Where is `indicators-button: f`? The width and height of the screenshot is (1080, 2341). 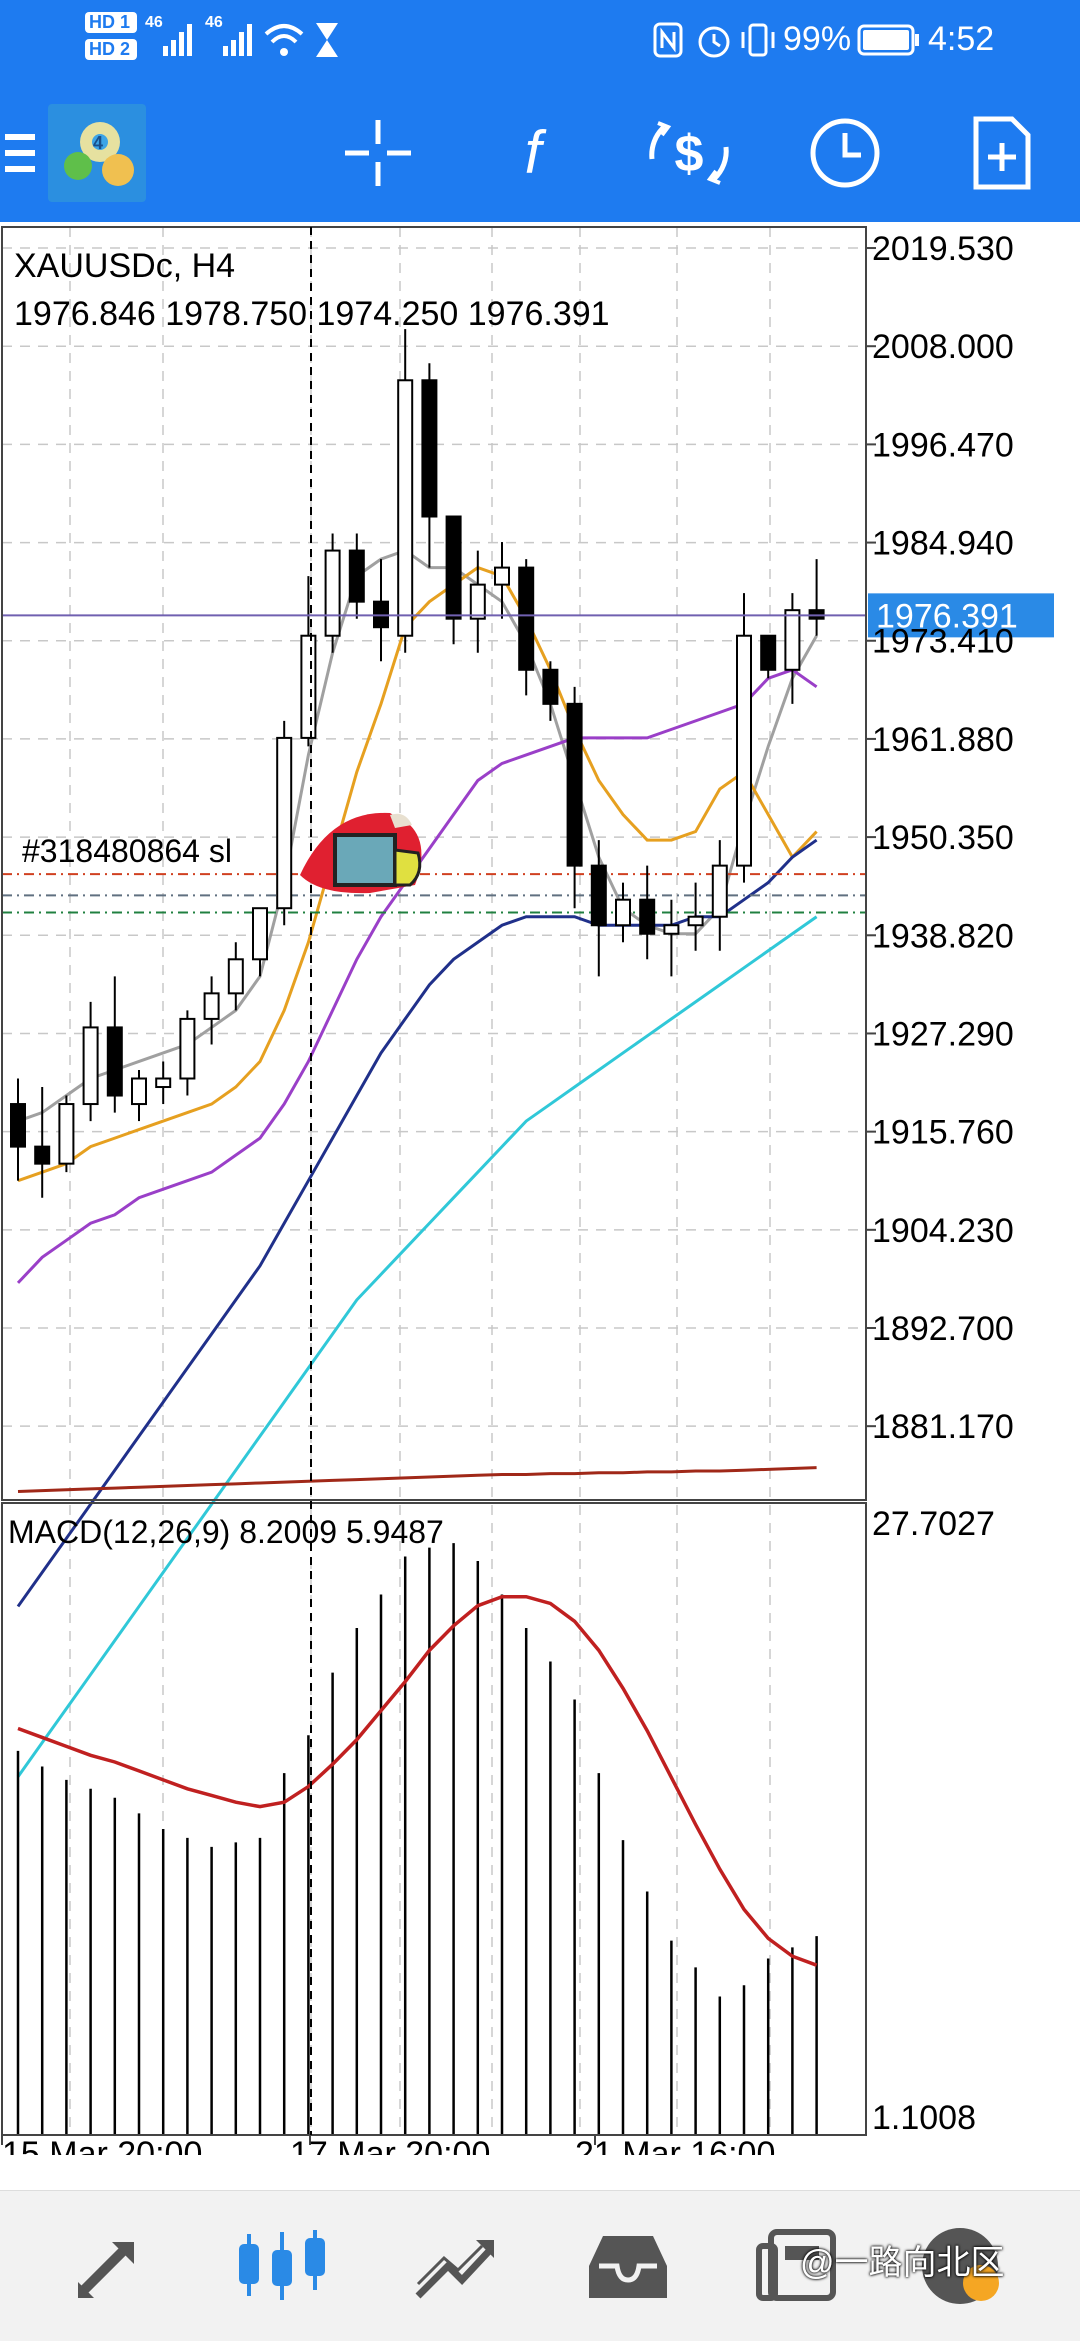
indicators-button: f is located at coordinates (533, 153).